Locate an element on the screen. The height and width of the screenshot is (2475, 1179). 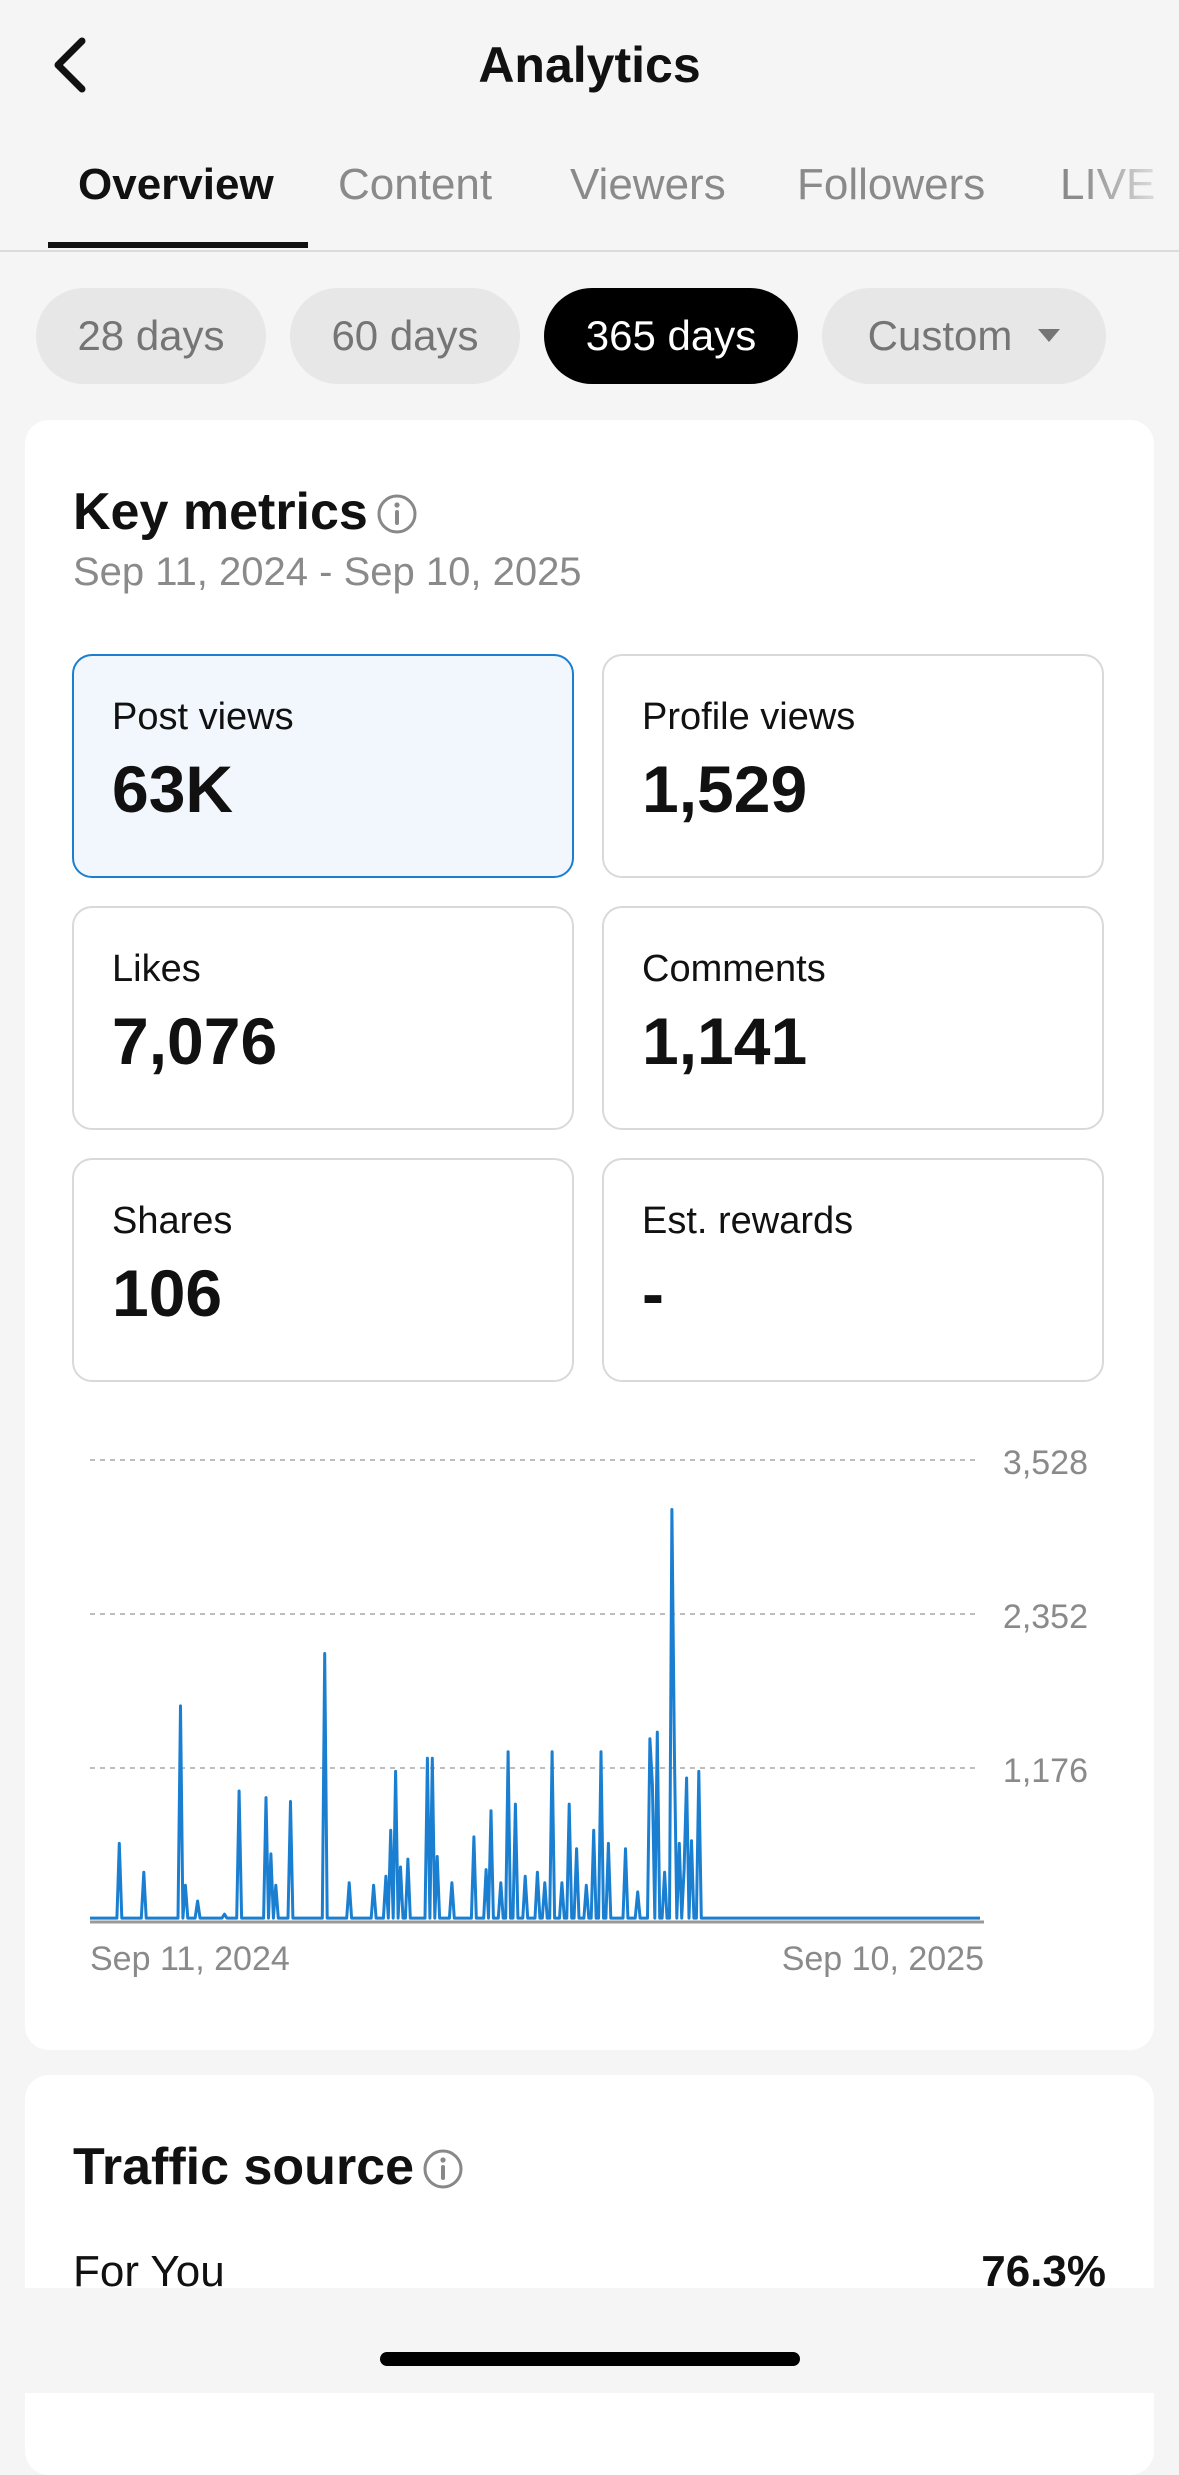
metric-likes: Likes 7,076 is located at coordinates (323, 1018).